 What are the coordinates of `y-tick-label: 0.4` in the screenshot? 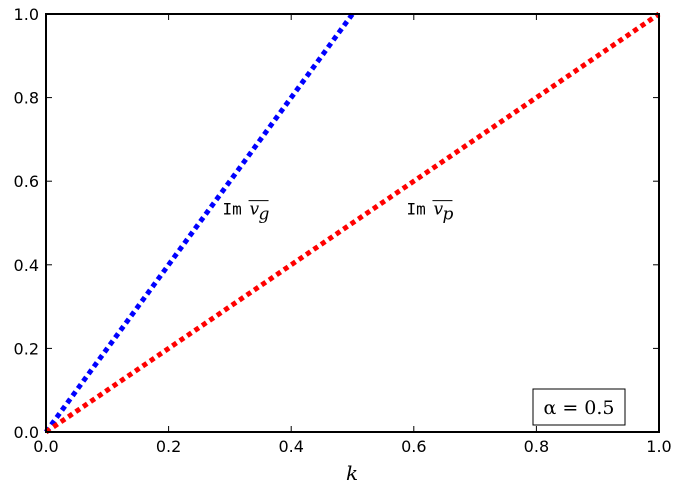 It's located at (26, 265).